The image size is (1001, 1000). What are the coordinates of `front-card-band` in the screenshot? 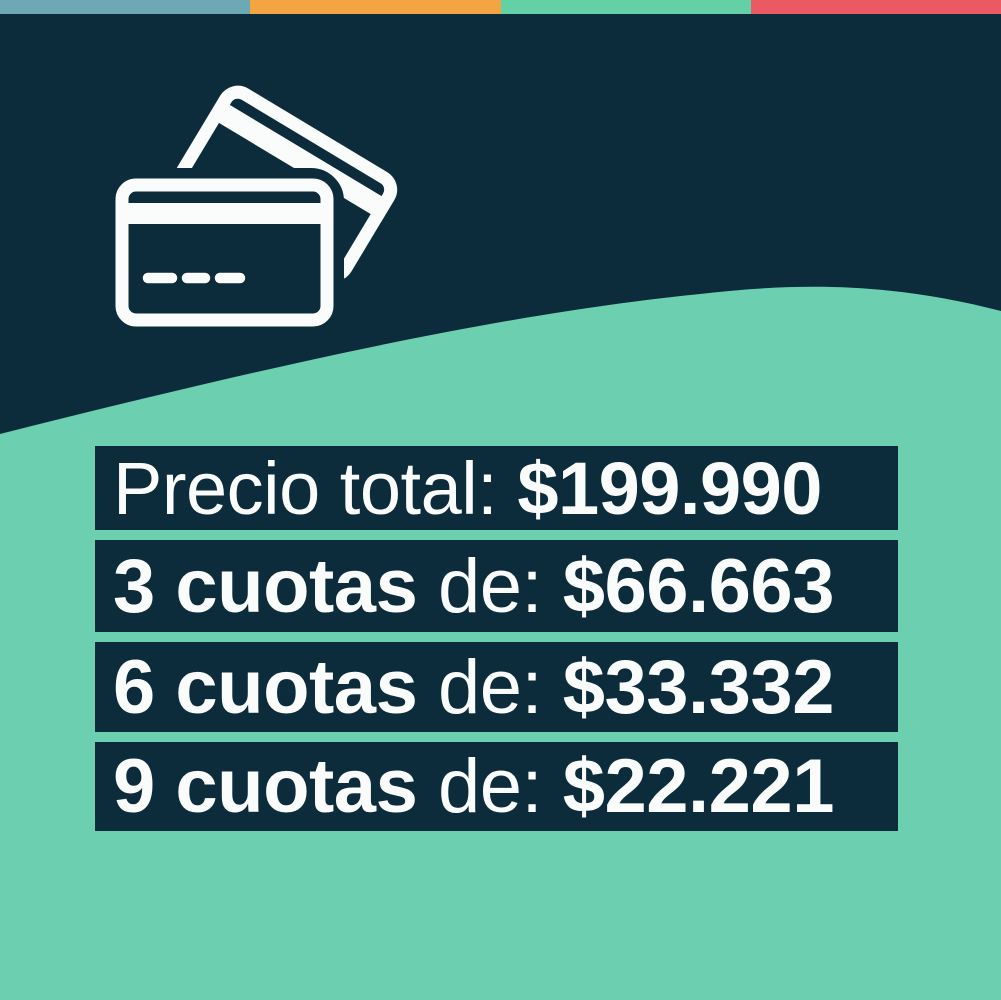 It's located at (224, 213).